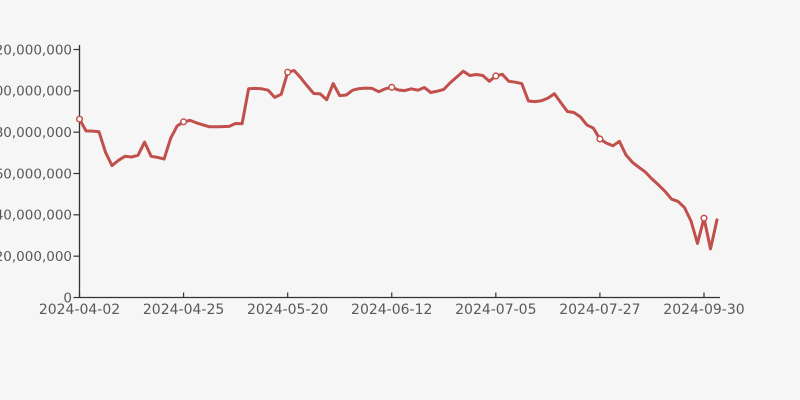  I want to click on x-axis-tick-label: 2024-09-30, so click(703, 310).